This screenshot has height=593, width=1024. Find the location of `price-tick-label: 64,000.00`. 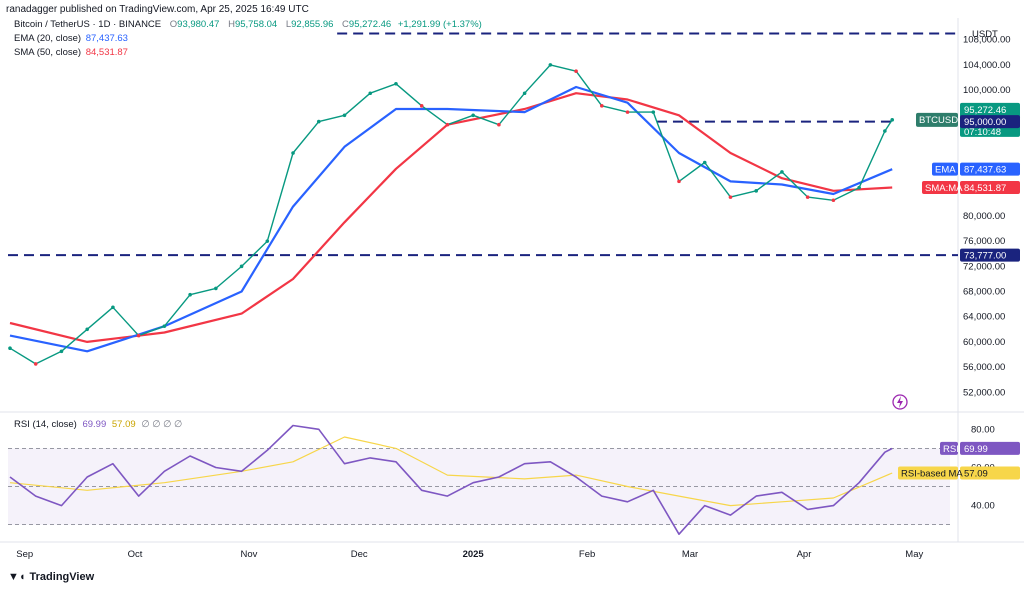

price-tick-label: 64,000.00 is located at coordinates (984, 317).